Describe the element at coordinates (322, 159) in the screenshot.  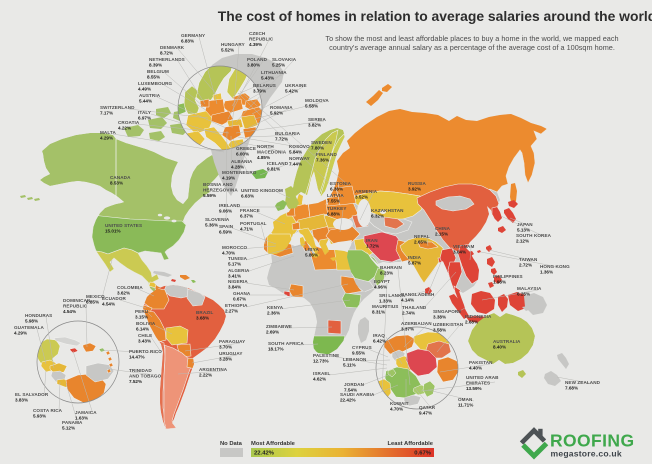
I see `svg-text: 7.36%` at that location.